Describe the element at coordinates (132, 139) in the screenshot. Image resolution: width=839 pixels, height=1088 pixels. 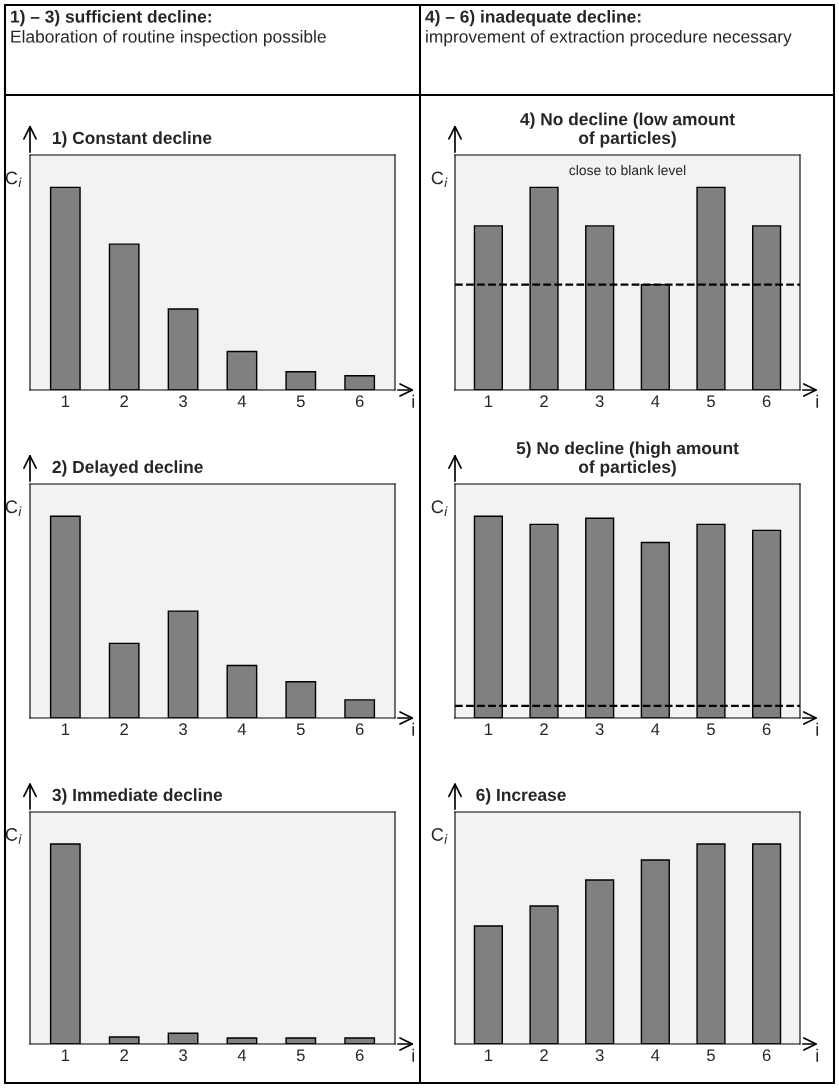
I see `chart-title: 1) Constant decline` at that location.